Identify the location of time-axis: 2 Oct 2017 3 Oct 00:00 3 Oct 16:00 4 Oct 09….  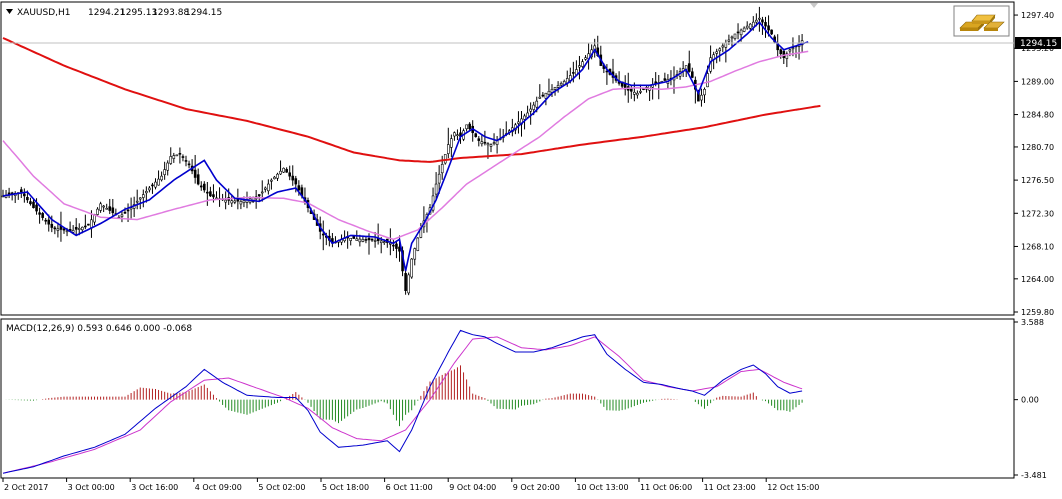
(410, 485).